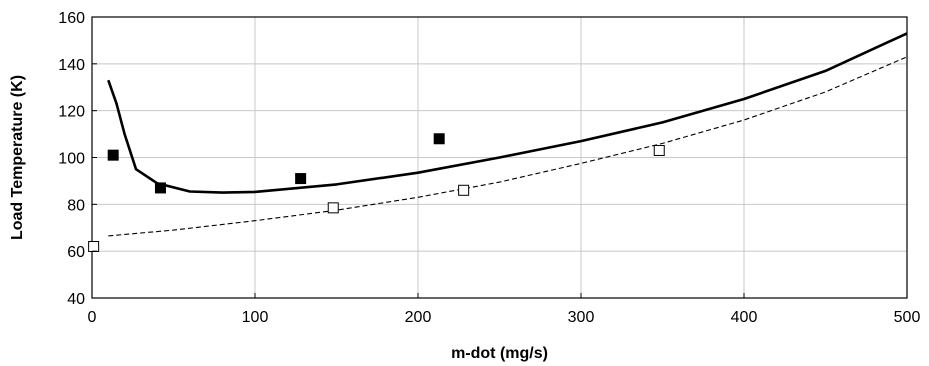 This screenshot has height=366, width=929. What do you see at coordinates (17, 157) in the screenshot?
I see `y-axis-title: Load Temperature (K)` at bounding box center [17, 157].